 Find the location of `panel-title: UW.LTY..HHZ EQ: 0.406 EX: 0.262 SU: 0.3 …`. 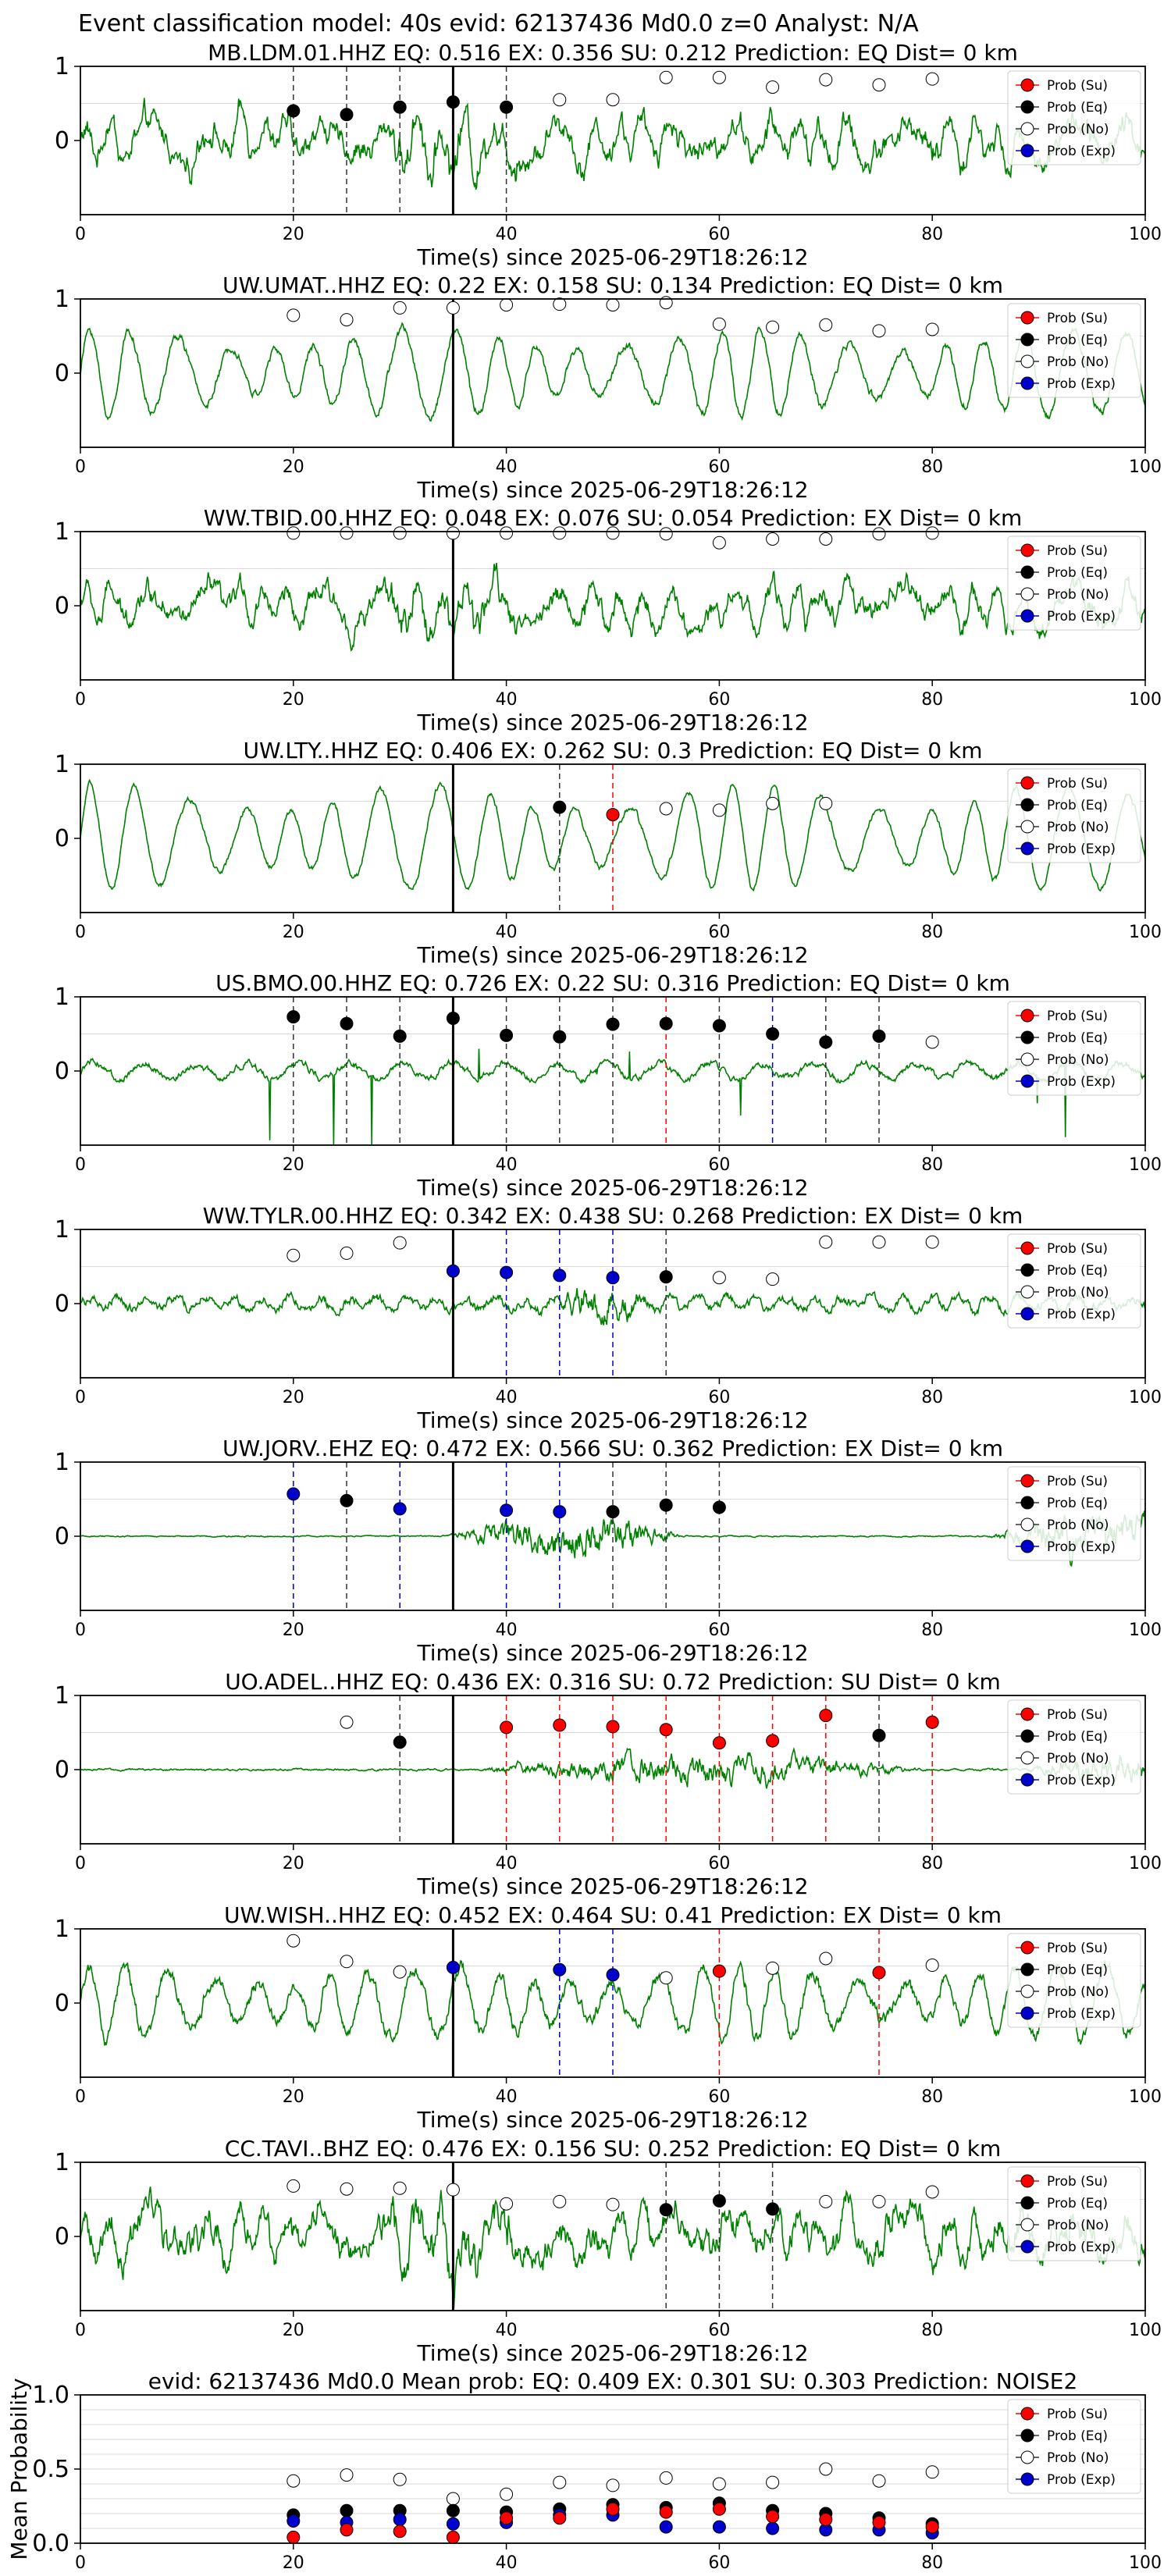

panel-title: UW.LTY..HHZ EQ: 0.406 EX: 0.262 SU: 0.3 … is located at coordinates (612, 750).